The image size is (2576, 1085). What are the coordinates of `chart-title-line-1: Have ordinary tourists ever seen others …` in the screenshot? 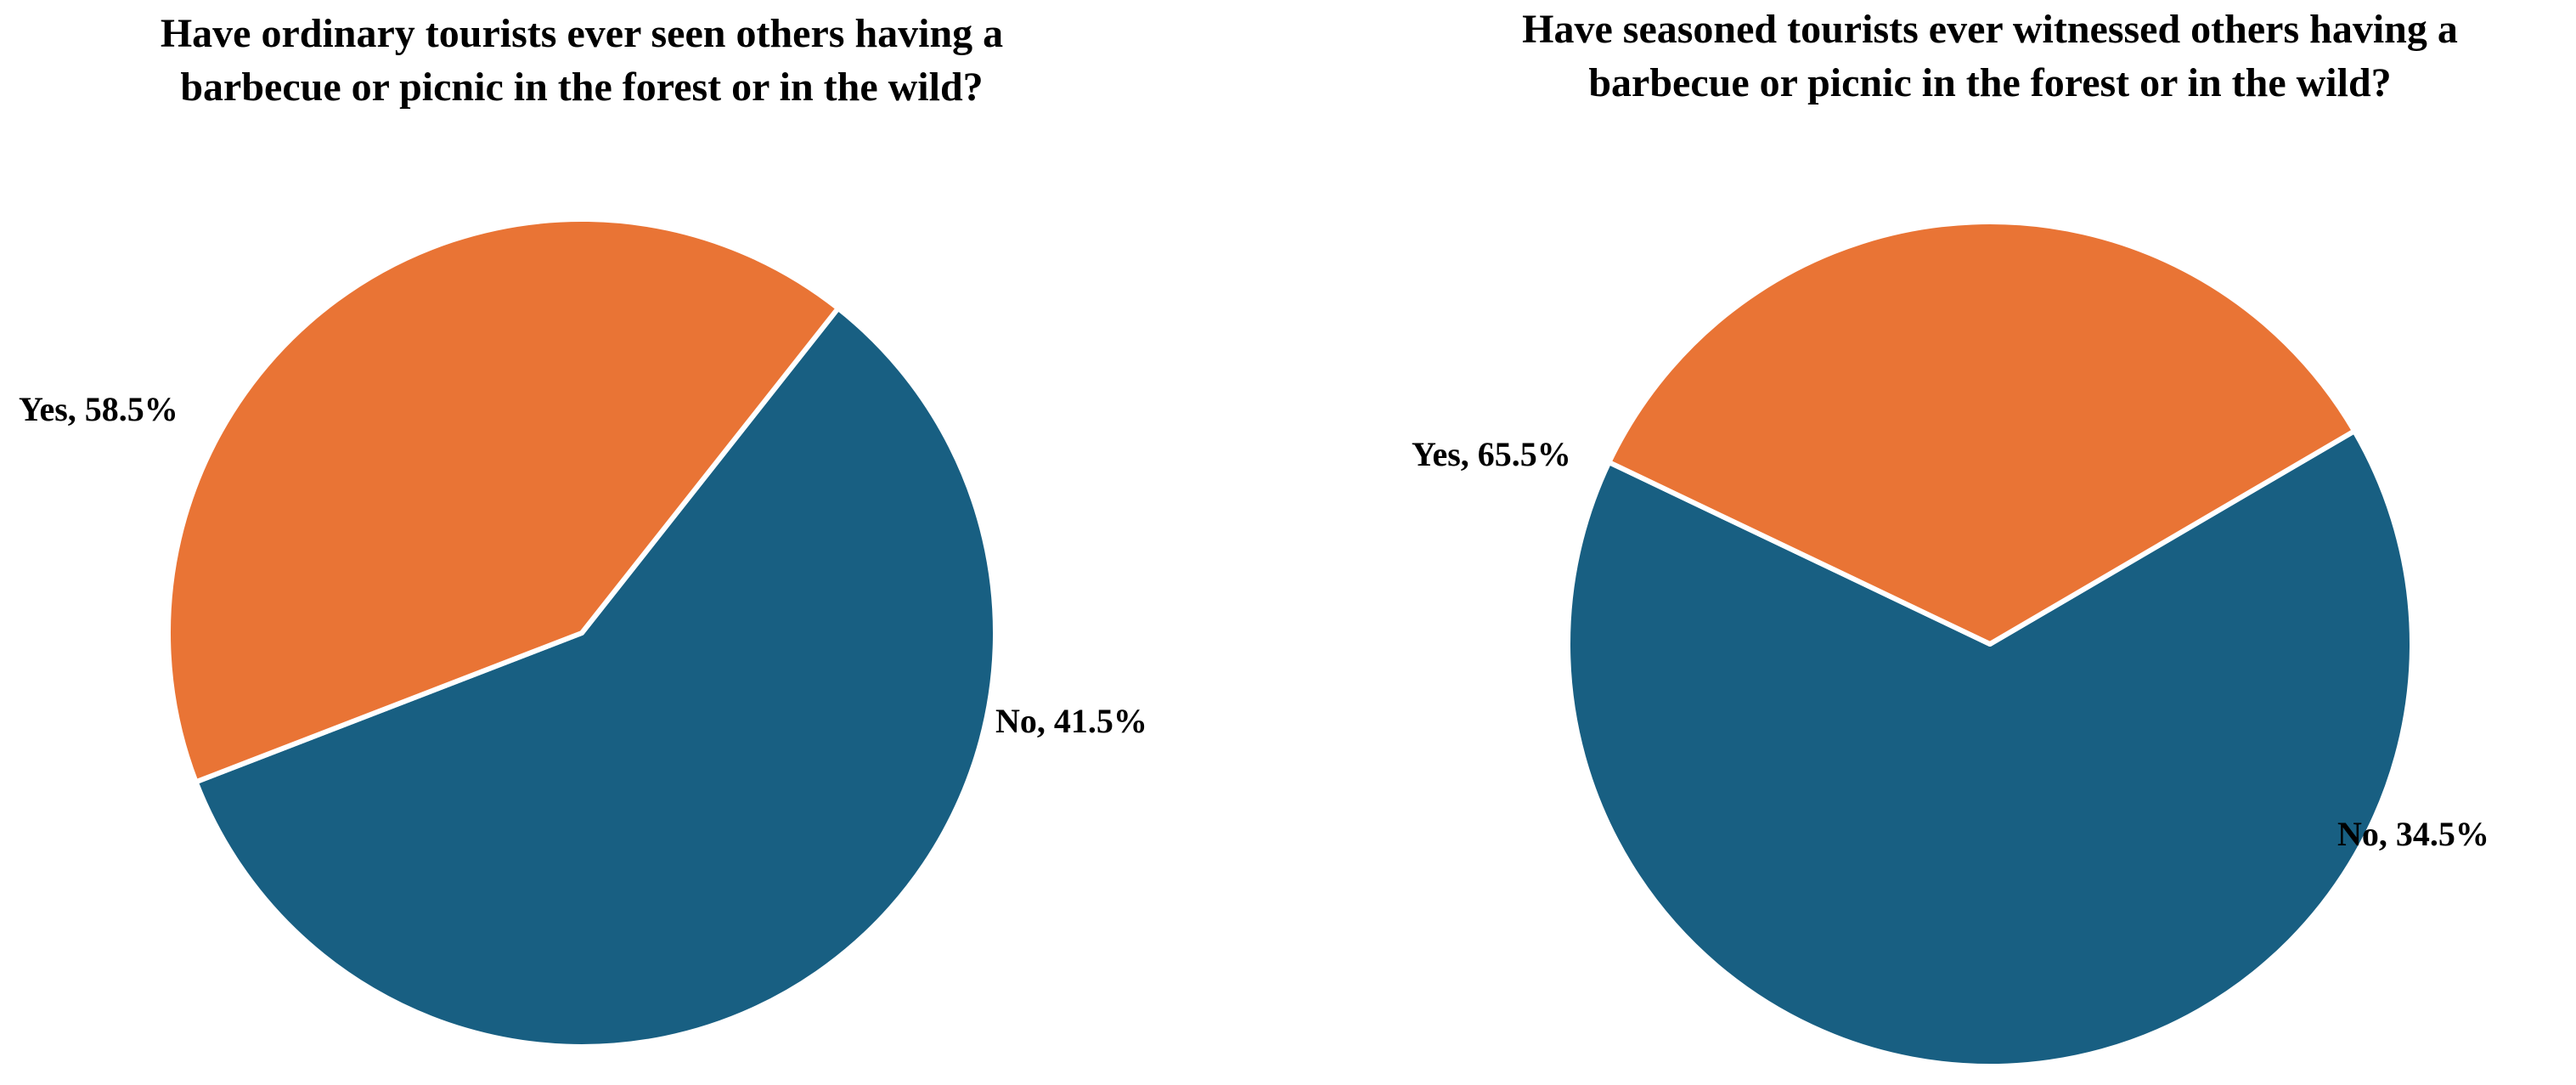 It's located at (582, 33).